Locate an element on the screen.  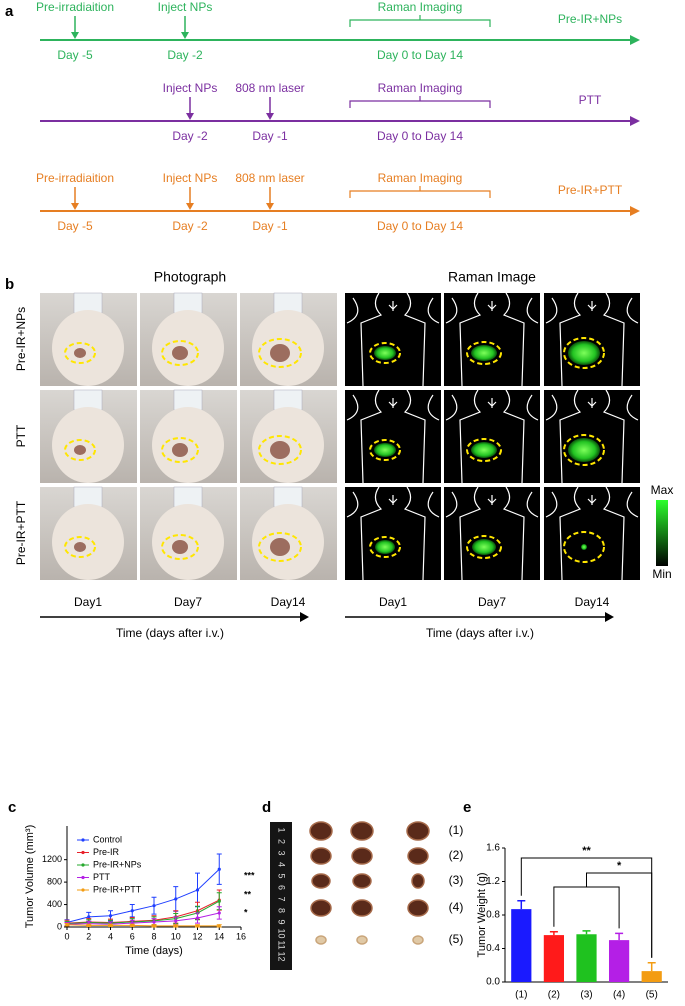
ruler-number: 9 is located at coordinates (282, 921).